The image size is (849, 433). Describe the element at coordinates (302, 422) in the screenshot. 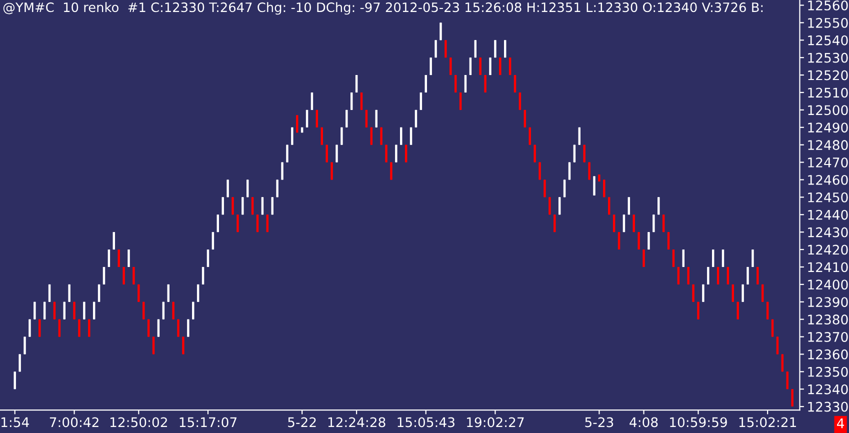

I see `x-tick-label: 5-22` at that location.